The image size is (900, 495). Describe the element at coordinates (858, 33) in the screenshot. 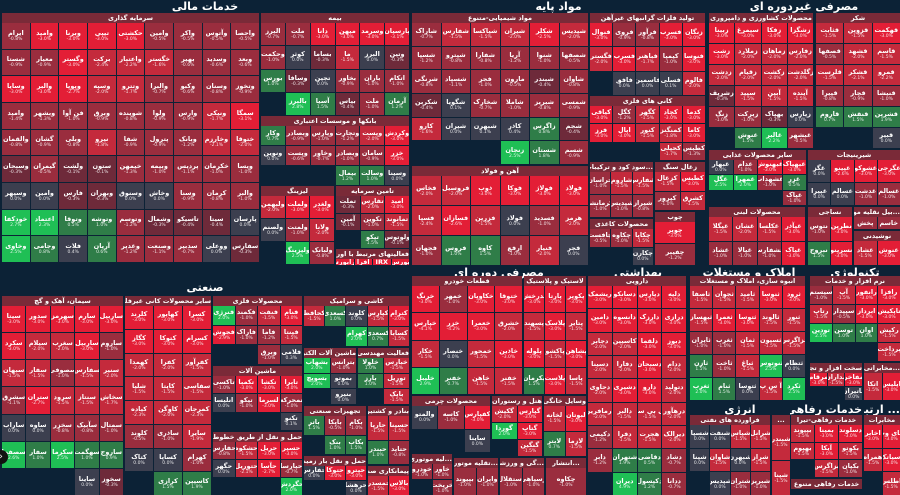

I see `stock-tile: قزوین -1.5%` at that location.